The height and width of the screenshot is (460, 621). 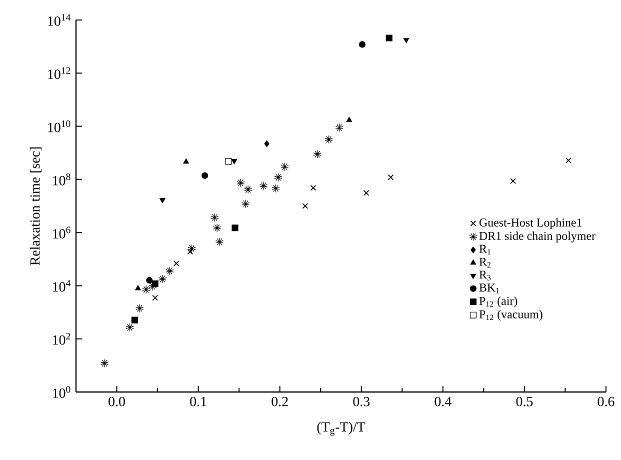 What do you see at coordinates (498, 302) in the screenshot?
I see `legend-label: P$_{12}$ (air)` at bounding box center [498, 302].